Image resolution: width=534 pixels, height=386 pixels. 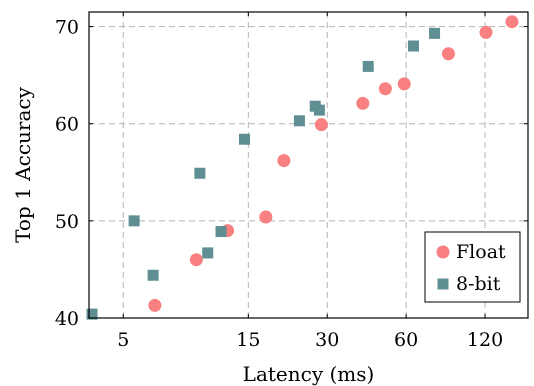 I want to click on legend-8bit-marker, so click(x=443, y=284).